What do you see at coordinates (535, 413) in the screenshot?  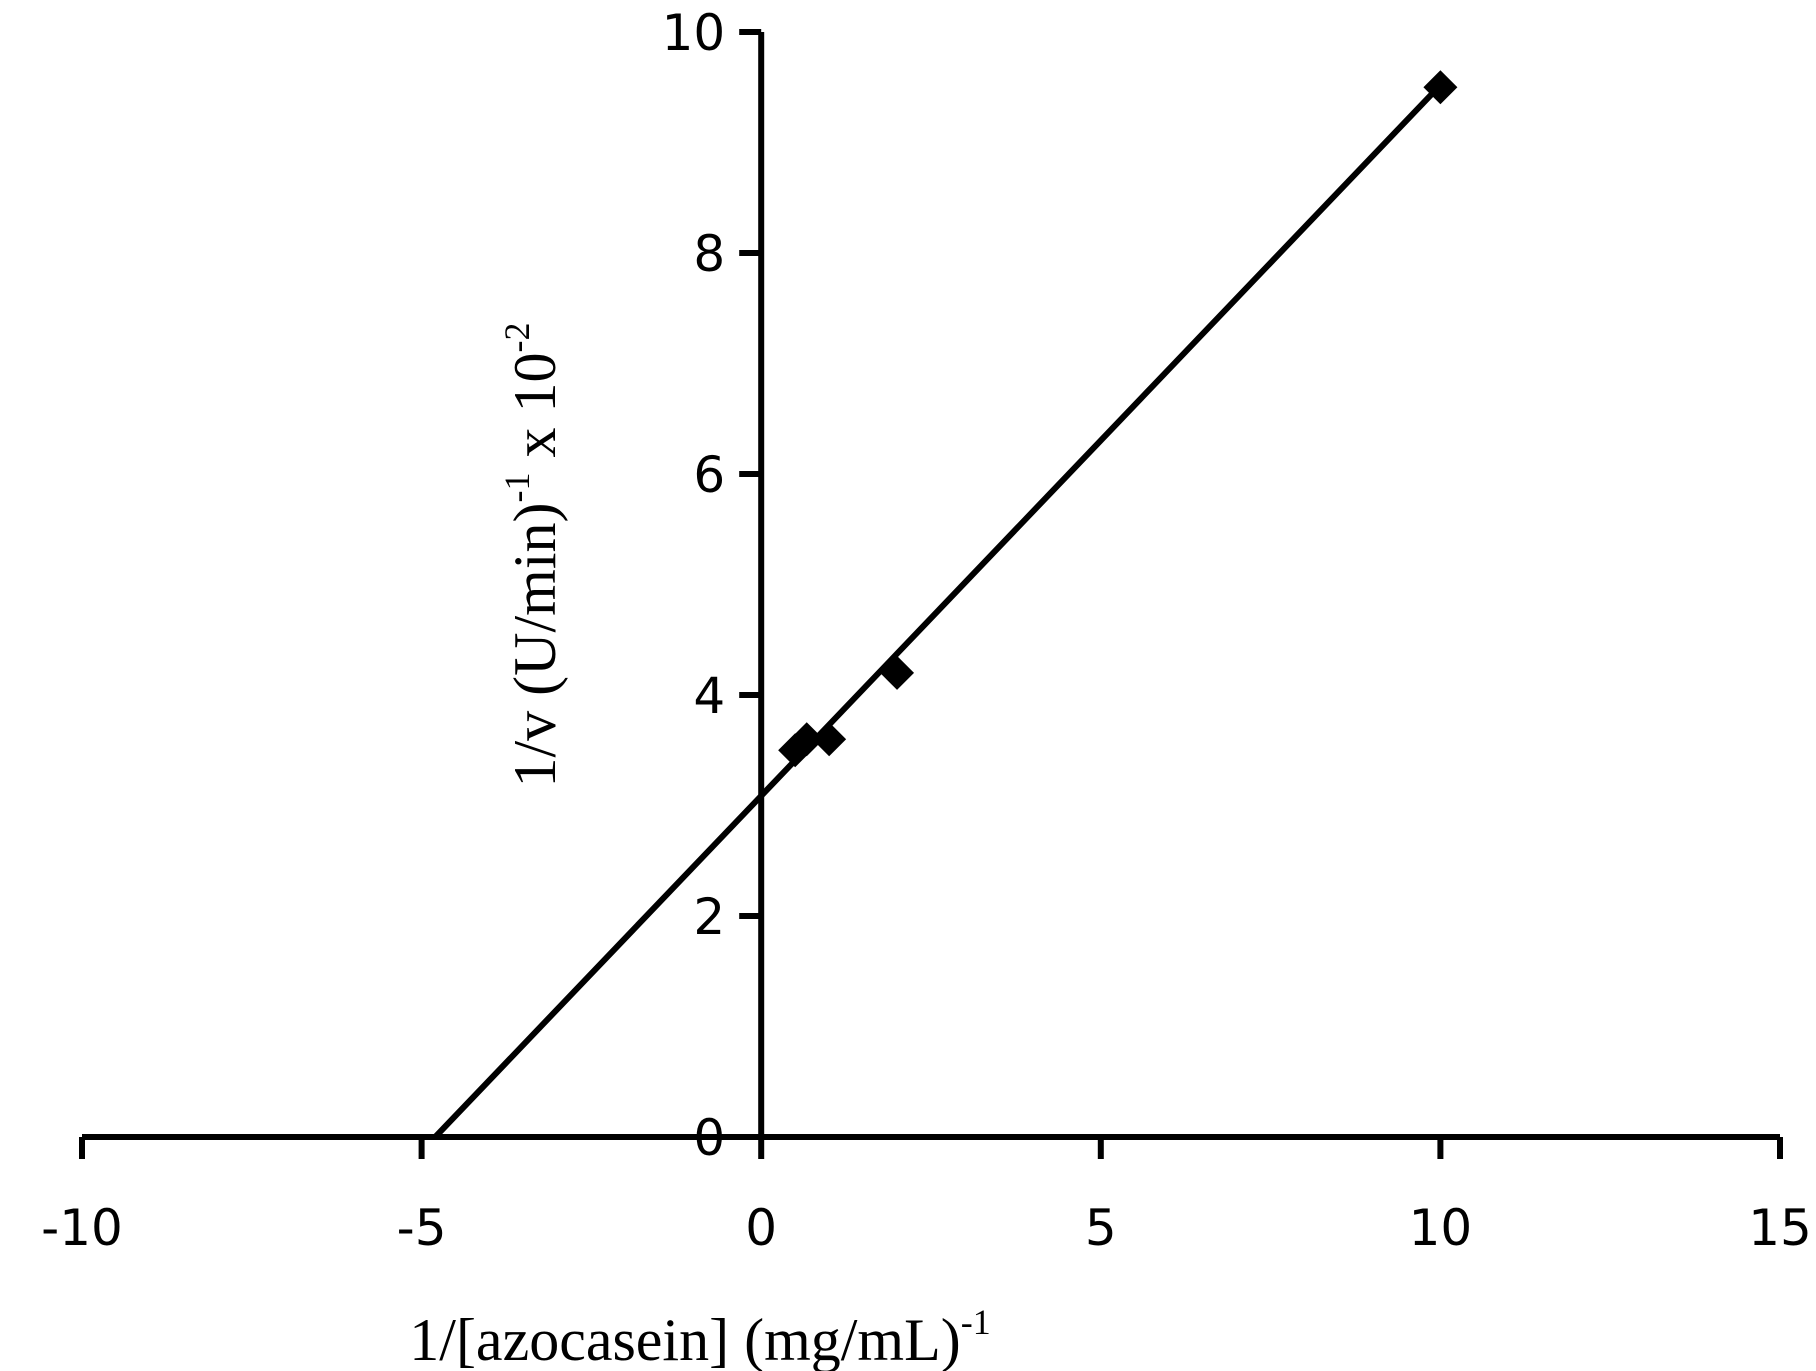 I see `y-axis-label-part2: x 10` at bounding box center [535, 413].